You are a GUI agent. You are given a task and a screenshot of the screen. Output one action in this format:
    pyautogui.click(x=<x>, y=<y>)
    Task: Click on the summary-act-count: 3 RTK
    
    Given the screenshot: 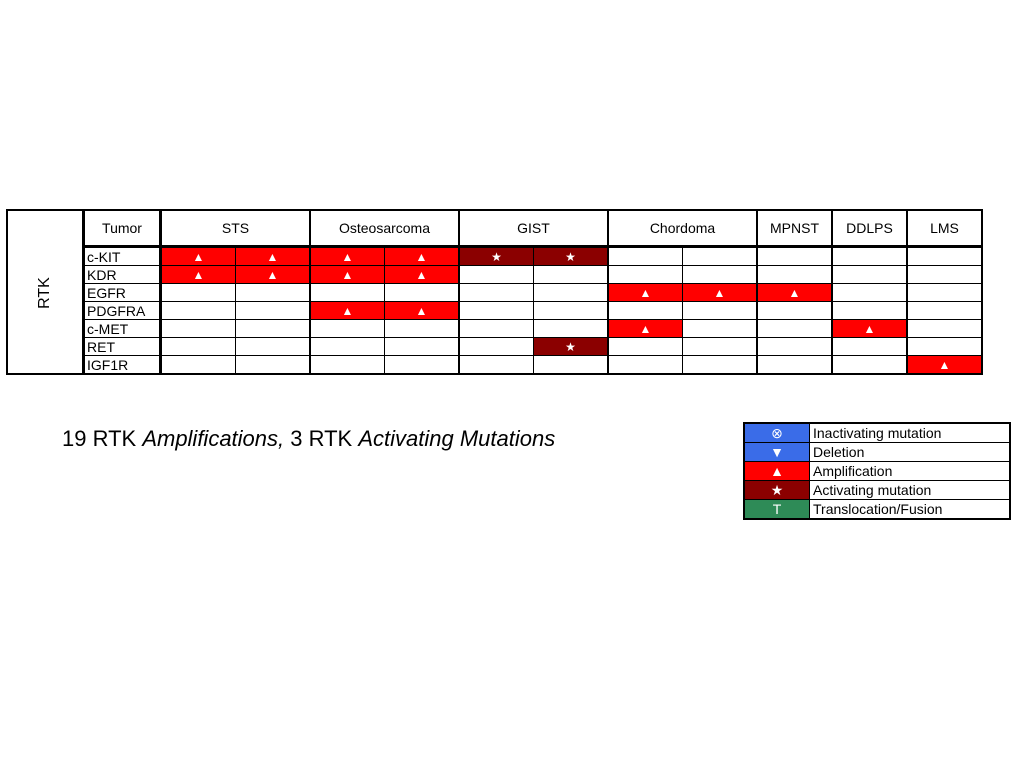 What is the action you would take?
    pyautogui.click(x=321, y=438)
    